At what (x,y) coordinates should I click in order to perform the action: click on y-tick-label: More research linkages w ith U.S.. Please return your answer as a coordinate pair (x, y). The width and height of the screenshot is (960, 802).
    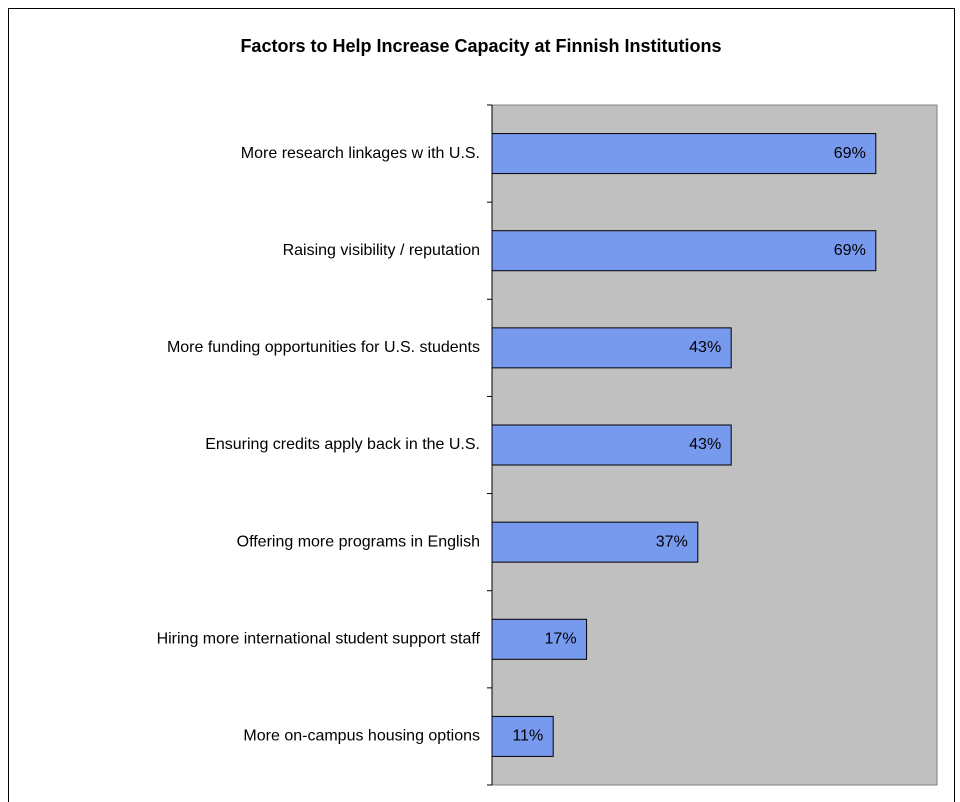
    Looking at the image, I should click on (360, 153).